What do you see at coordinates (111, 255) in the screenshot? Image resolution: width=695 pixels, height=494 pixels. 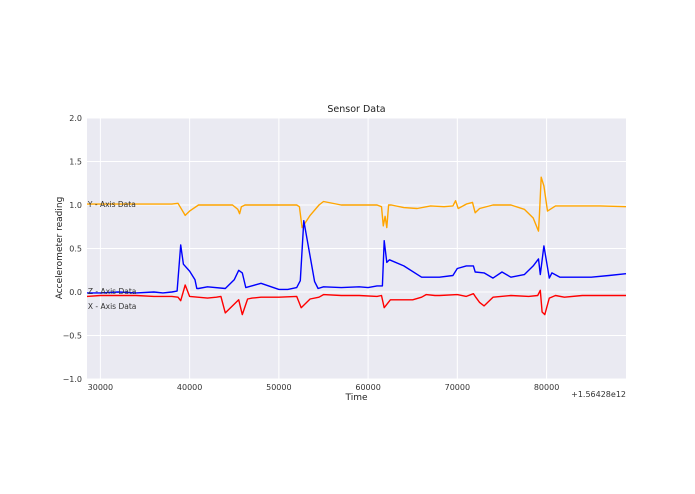 I see `series-annotations: Y - Axis Data Z - Axis Data X - Axis Data` at bounding box center [111, 255].